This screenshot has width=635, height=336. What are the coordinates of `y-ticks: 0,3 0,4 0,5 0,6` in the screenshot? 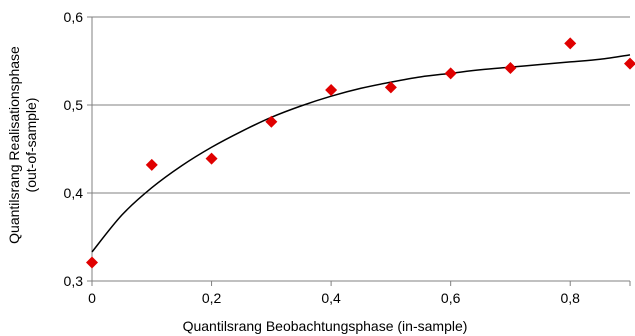 It's located at (78, 149).